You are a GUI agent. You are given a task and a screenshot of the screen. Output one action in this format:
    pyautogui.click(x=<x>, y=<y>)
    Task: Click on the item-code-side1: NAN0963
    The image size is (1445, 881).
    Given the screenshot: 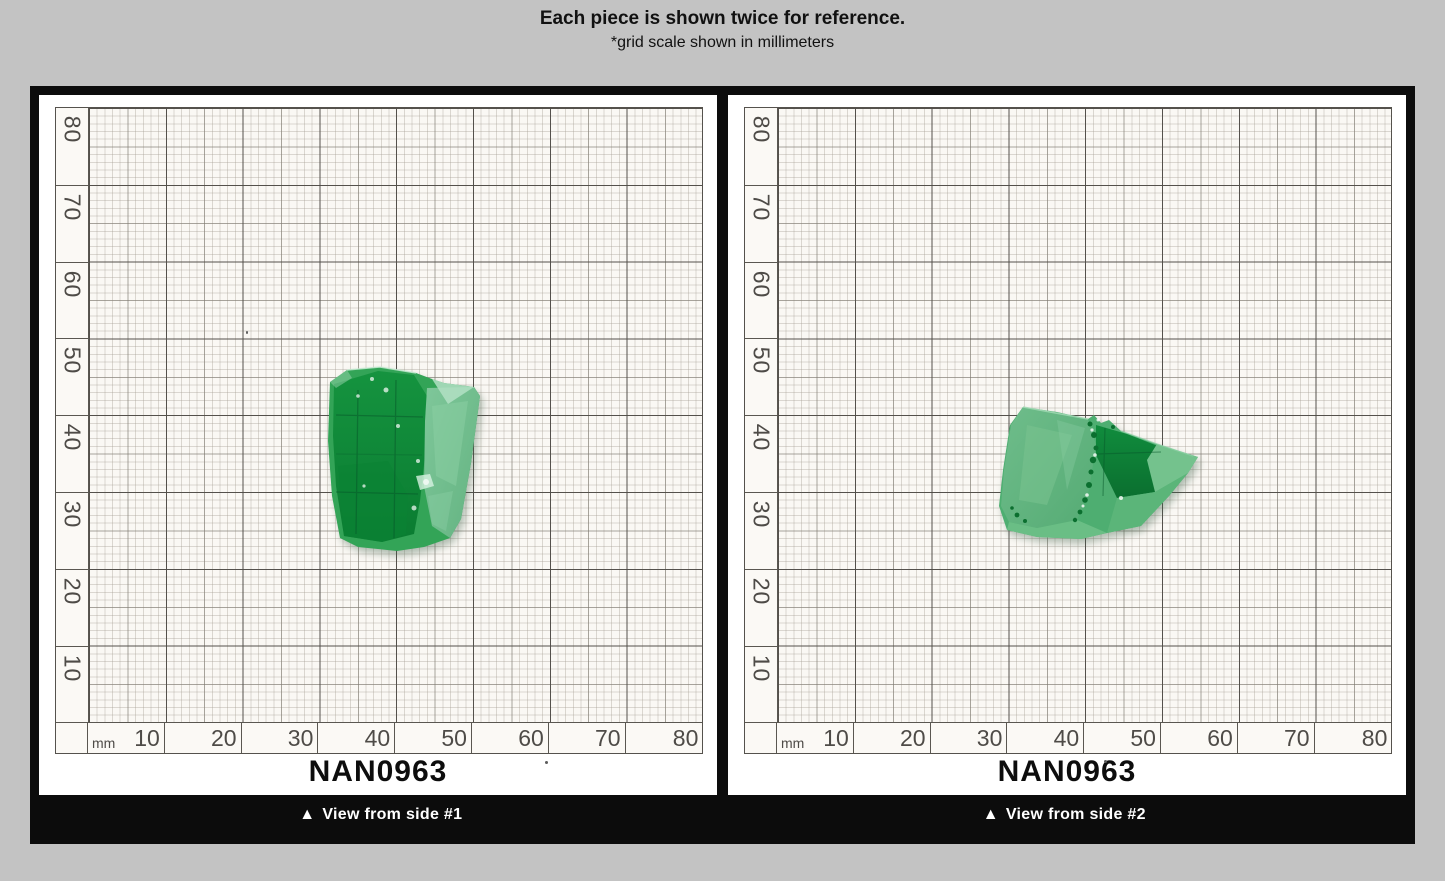 What is the action you would take?
    pyautogui.click(x=378, y=771)
    